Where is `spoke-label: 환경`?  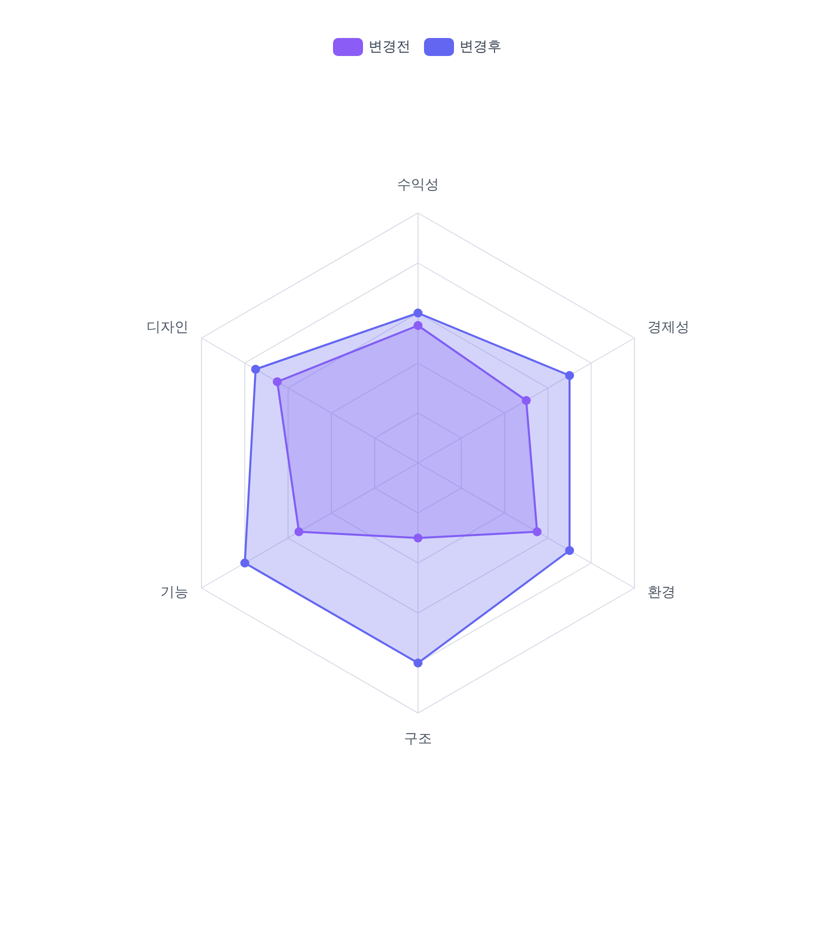 spoke-label: 환경 is located at coordinates (661, 592).